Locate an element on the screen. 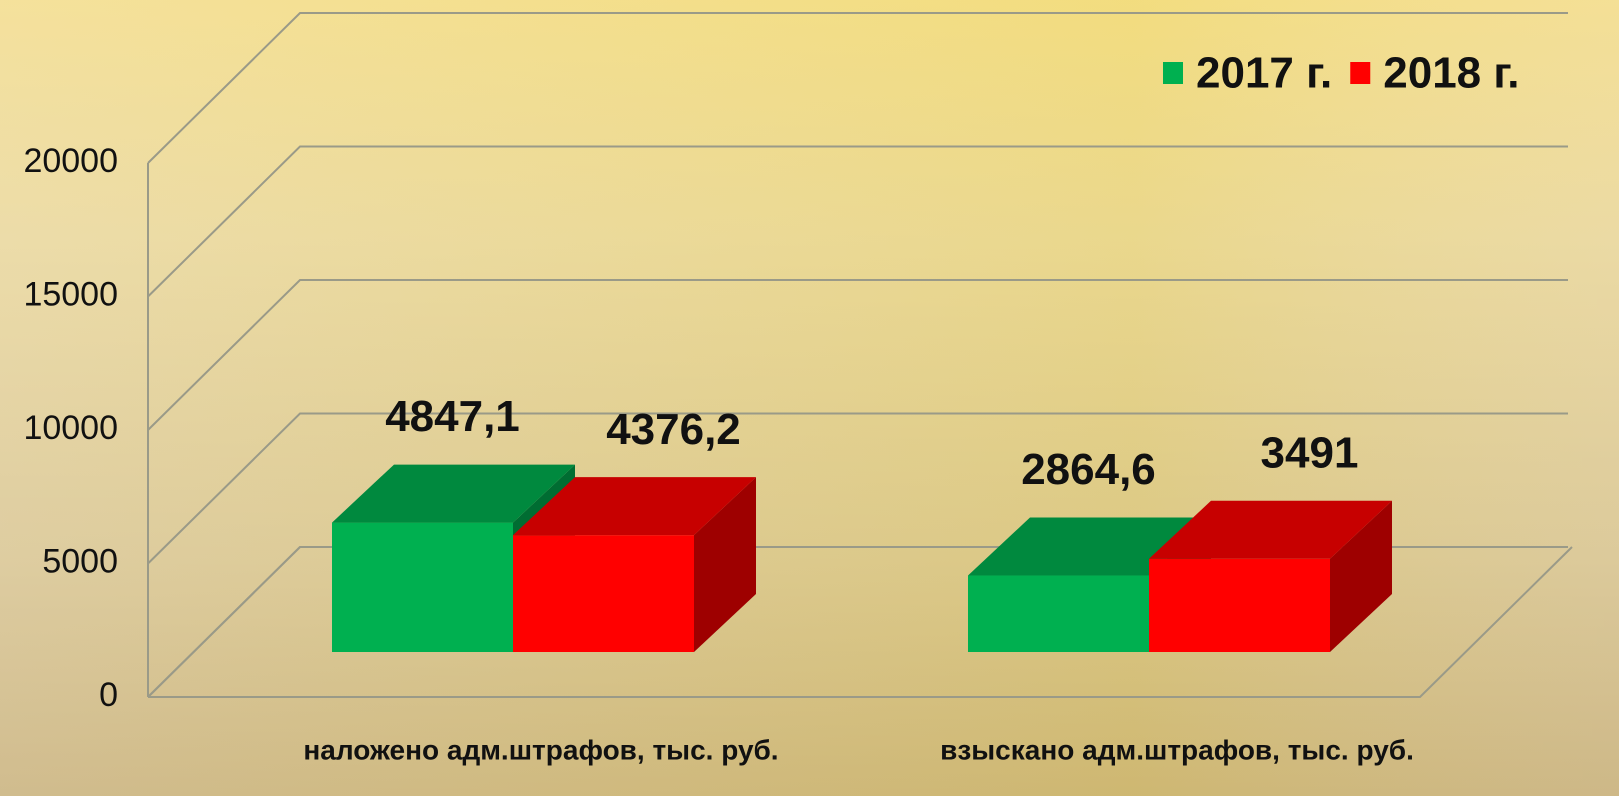  value-label: 4847,1 is located at coordinates (452, 416).